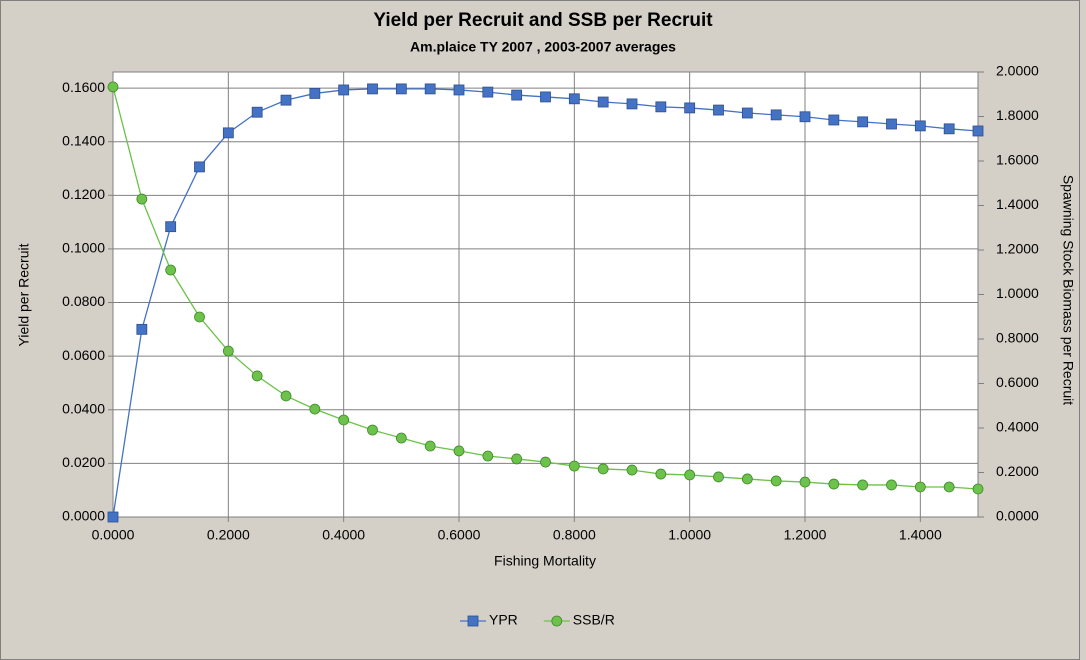  I want to click on y2-tick-label: 0.0000, so click(1017, 516).